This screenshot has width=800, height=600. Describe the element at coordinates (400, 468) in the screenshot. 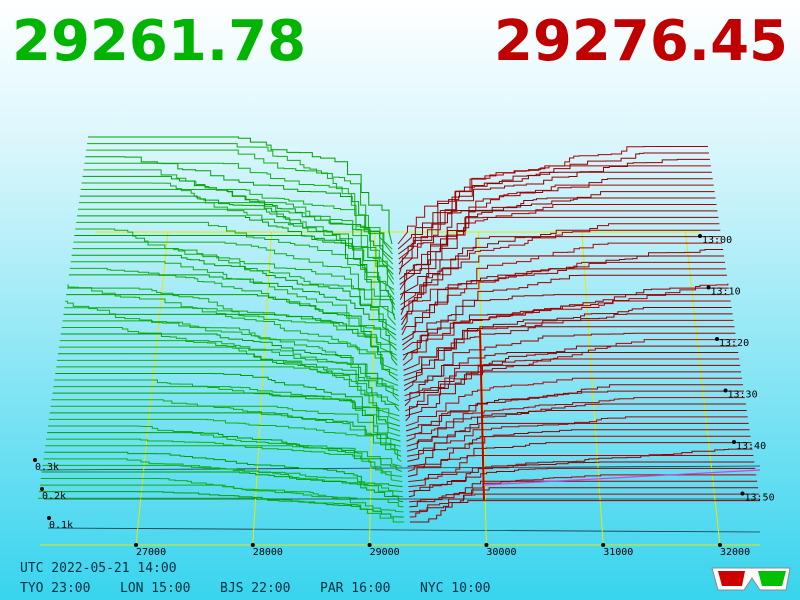

I see `depth-plane-line` at that location.